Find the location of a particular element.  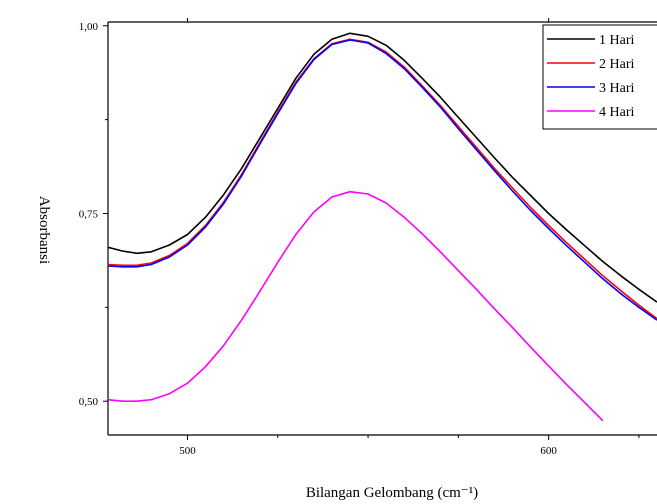

y-tick-label: 1,00 is located at coordinates (89, 27).